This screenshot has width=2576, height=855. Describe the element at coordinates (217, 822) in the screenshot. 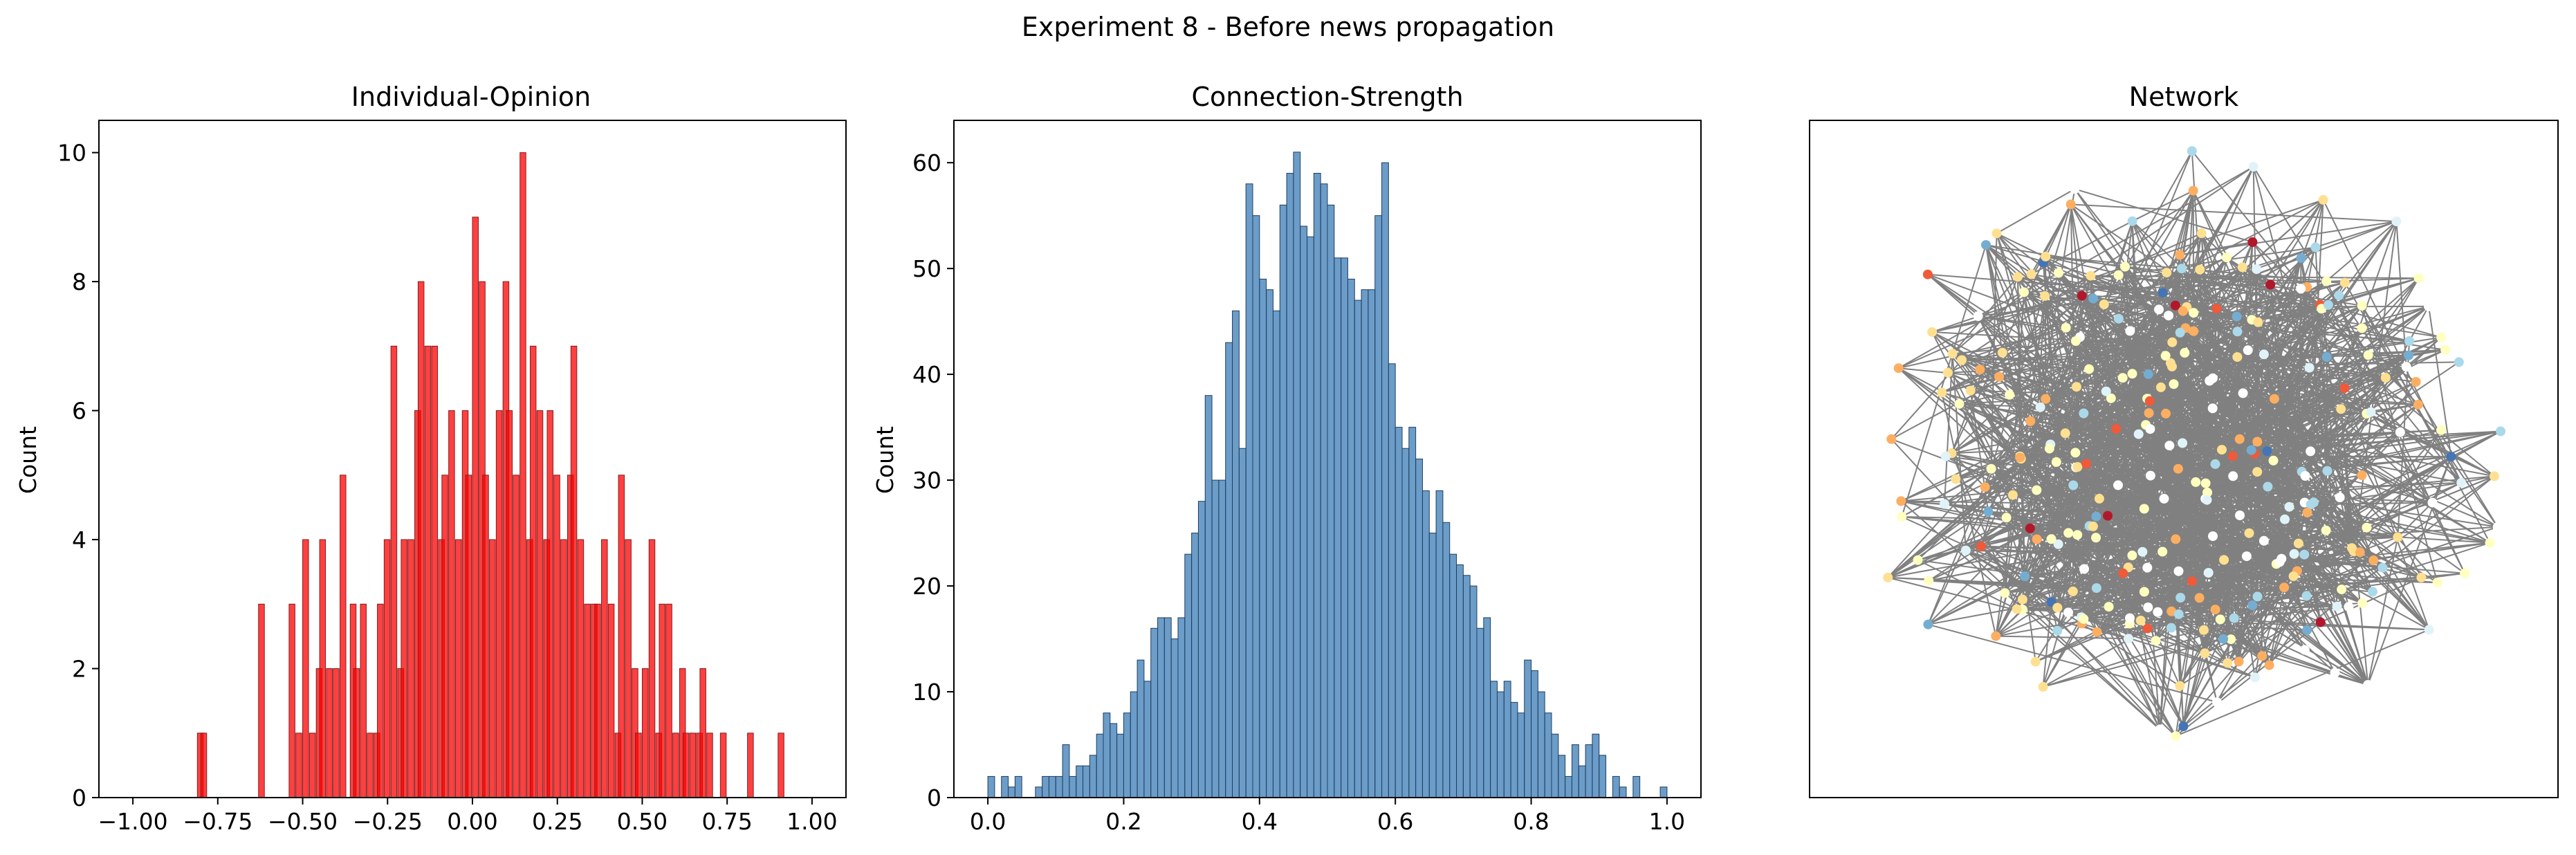

I see `opinion-histogram-xtick-label-1: −0.75` at that location.